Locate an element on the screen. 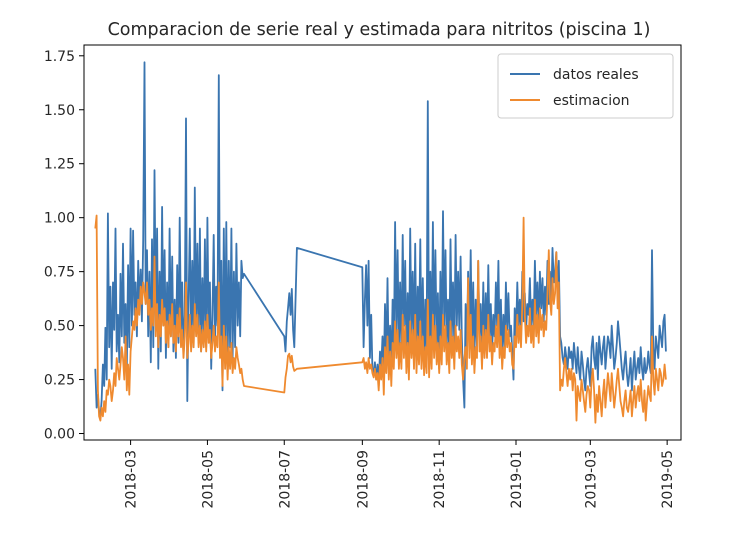 The width and height of the screenshot is (740, 555). y-tick-label: 0.25 is located at coordinates (59, 381).